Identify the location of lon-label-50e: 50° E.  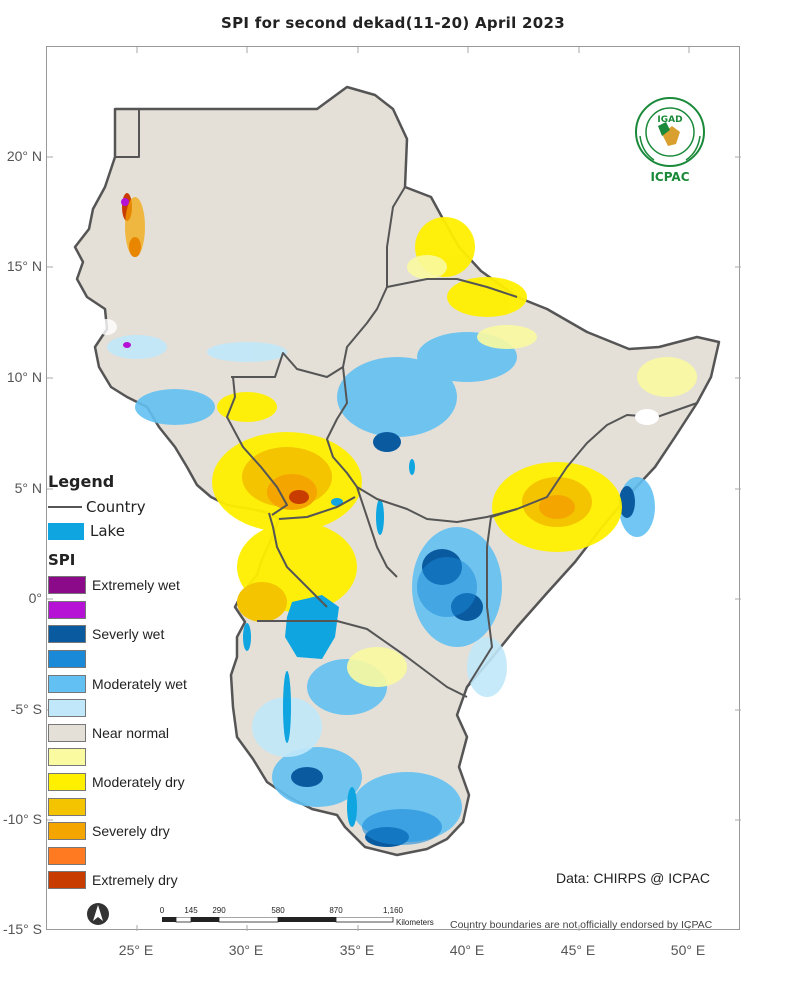
(688, 950).